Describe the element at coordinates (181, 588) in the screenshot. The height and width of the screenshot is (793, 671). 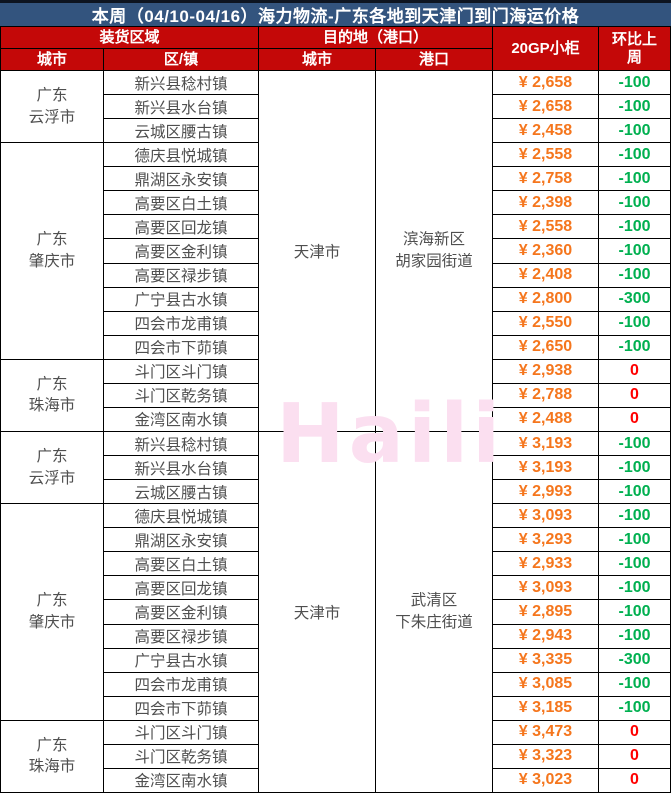
I see `district-cell: 高要区回龙镇` at that location.